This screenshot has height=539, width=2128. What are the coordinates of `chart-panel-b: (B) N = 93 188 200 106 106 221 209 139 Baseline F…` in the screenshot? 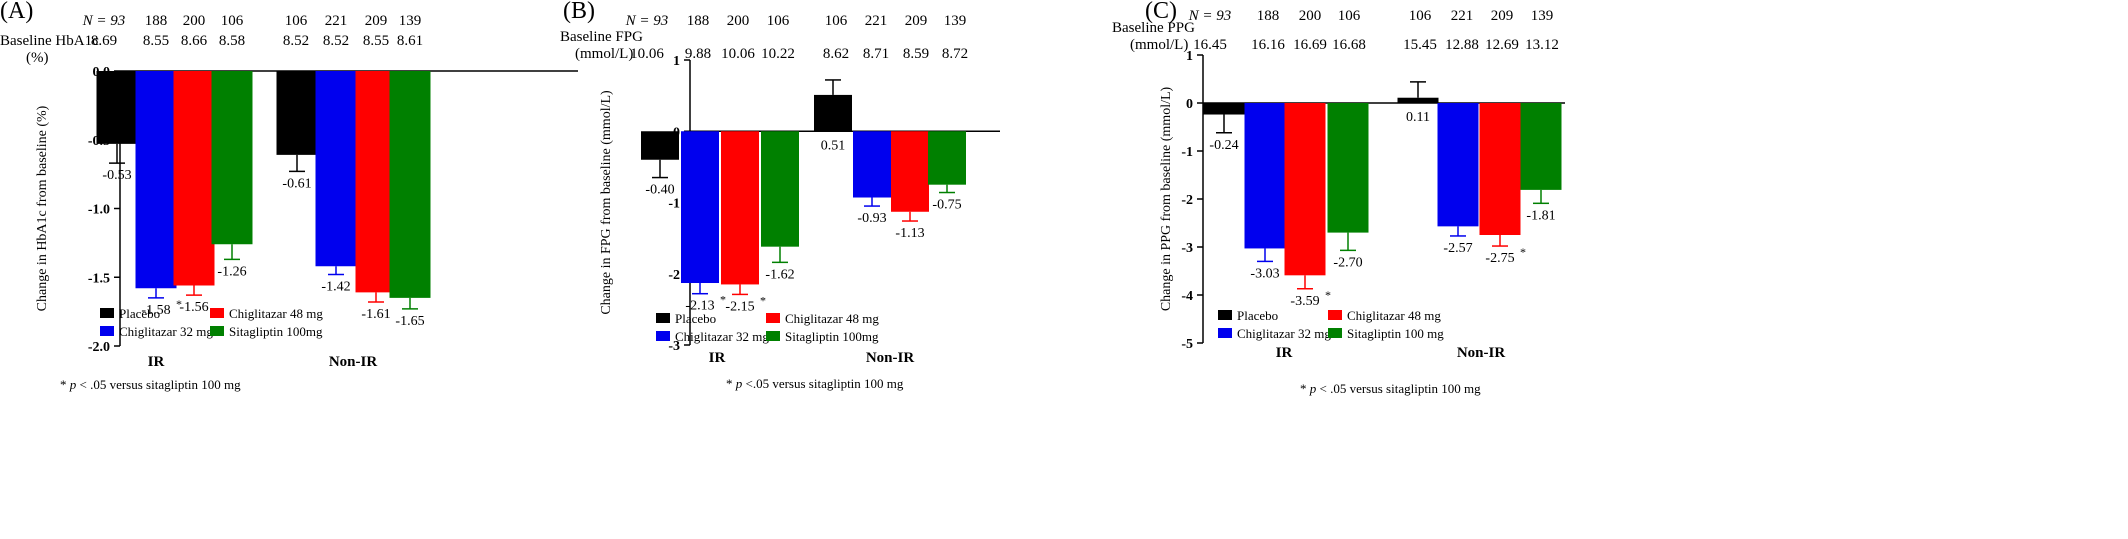 It's located at (780, 195).